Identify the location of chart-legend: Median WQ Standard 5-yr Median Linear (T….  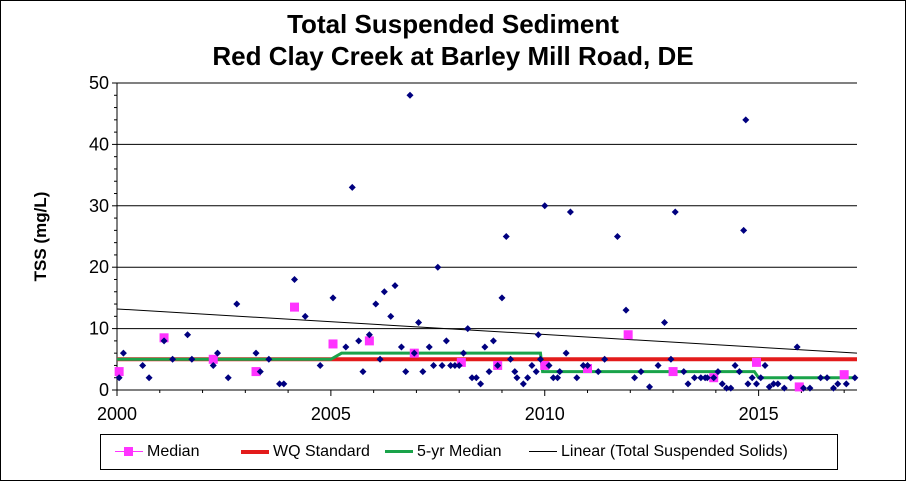
(469, 452).